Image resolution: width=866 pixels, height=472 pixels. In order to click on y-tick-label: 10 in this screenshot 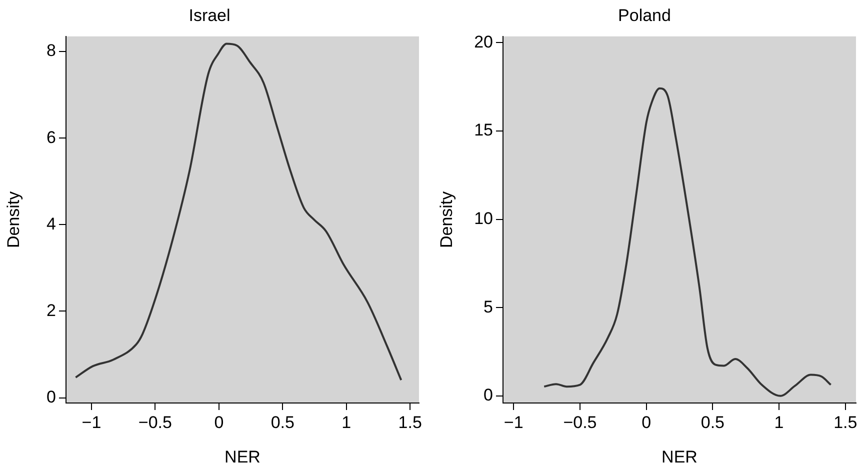, I will do `click(483, 218)`.